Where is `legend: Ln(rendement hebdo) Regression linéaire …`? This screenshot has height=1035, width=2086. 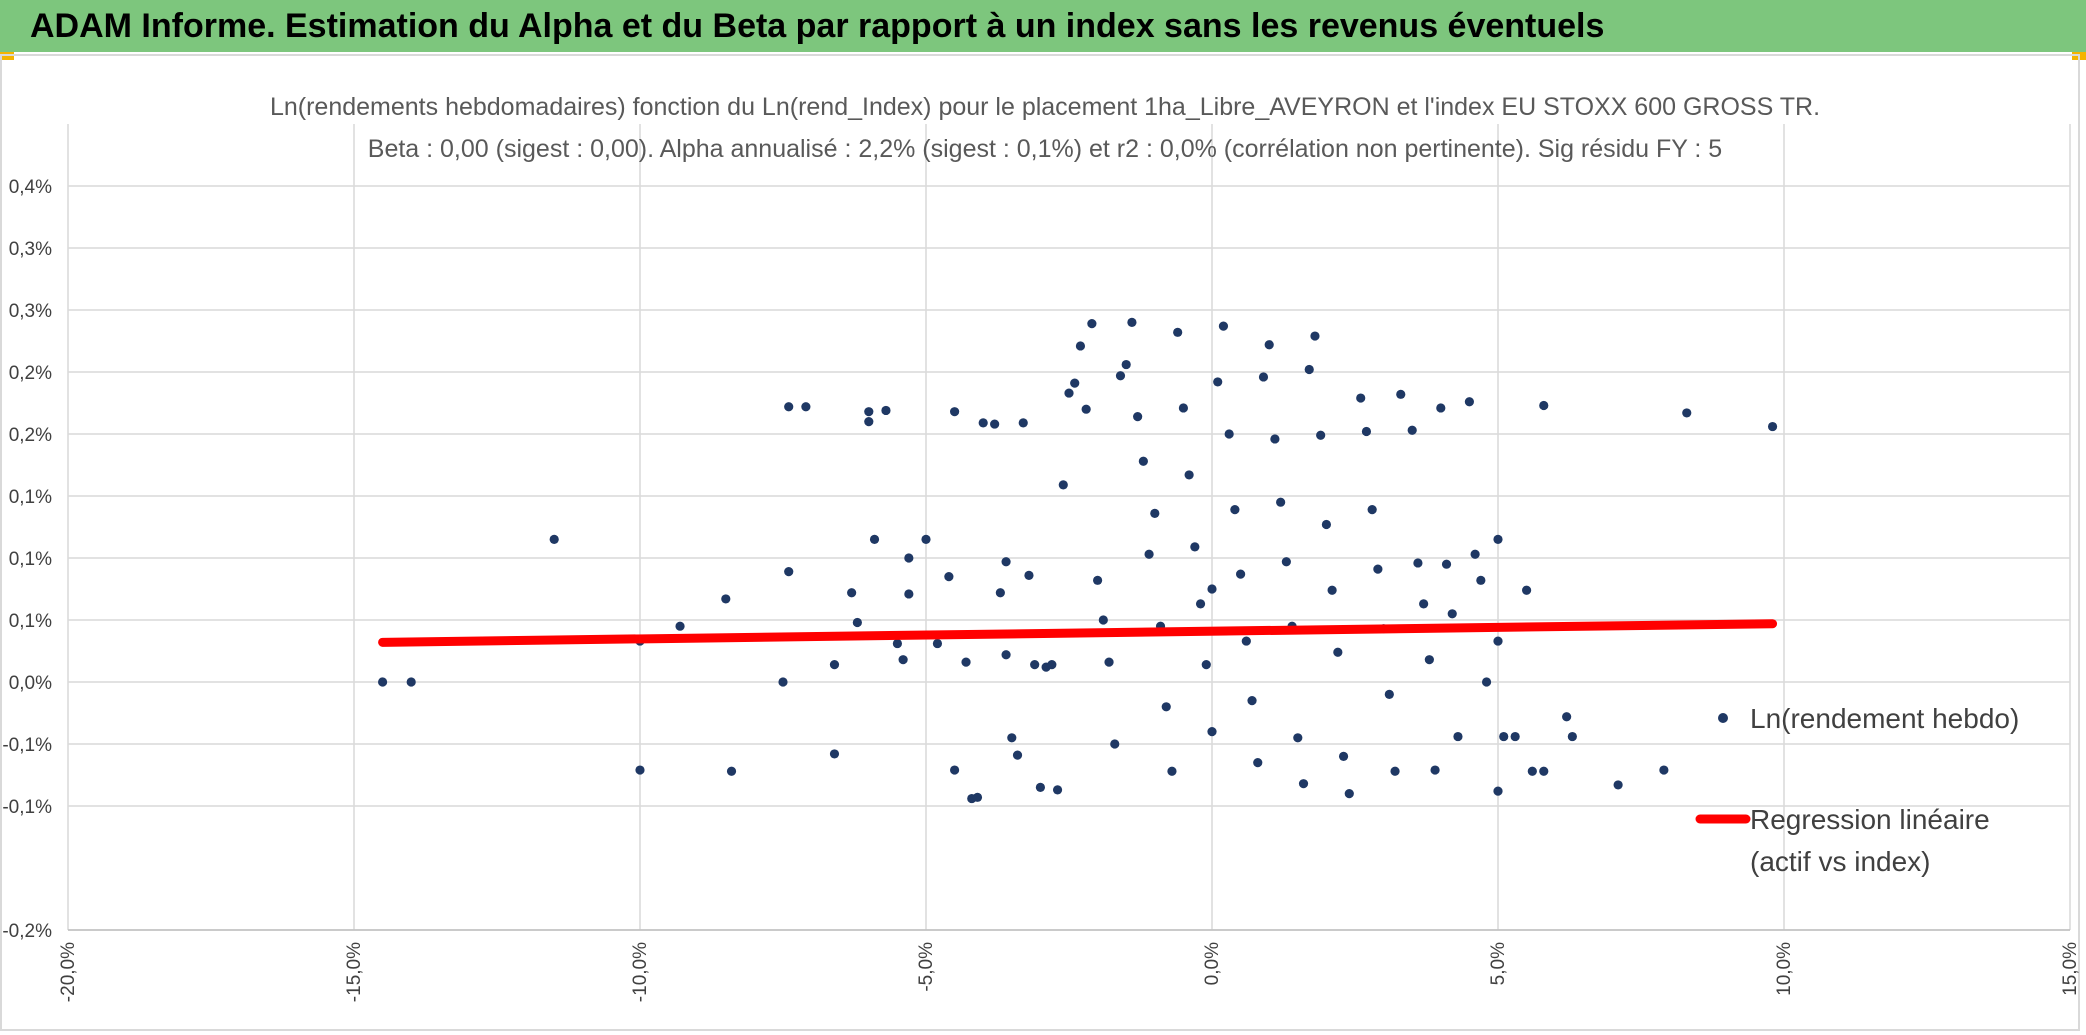 legend: Ln(rendement hebdo) Regression linéaire … is located at coordinates (1857, 790).